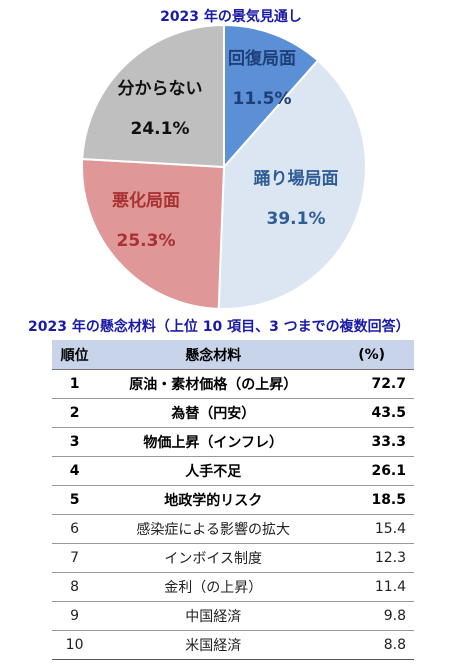 This screenshot has height=668, width=462. I want to click on header-pct: (%), so click(371, 355).